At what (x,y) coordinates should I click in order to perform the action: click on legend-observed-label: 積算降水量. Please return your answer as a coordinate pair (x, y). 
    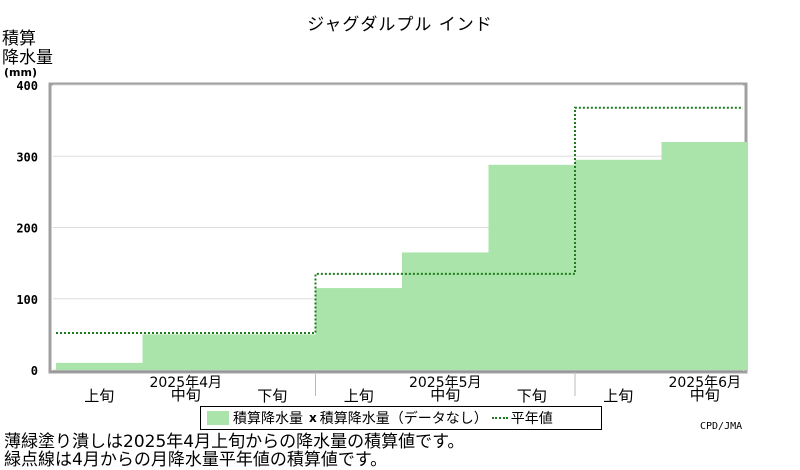
    Looking at the image, I should click on (268, 419).